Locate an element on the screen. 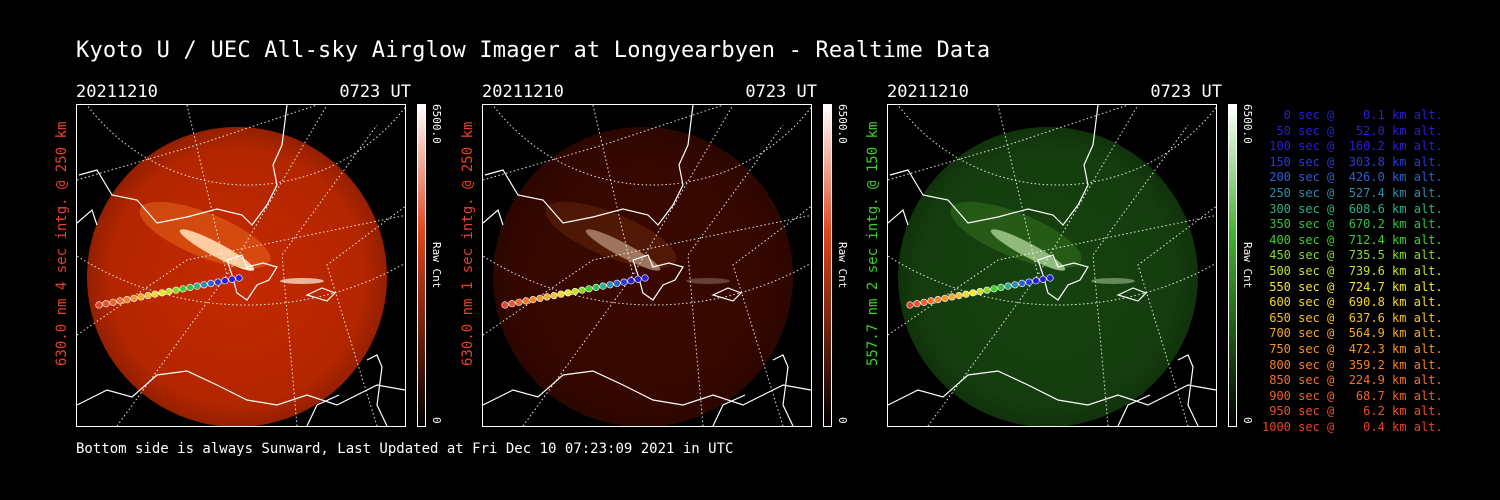  legend-row: 100 sec @ 160.2 km alt. is located at coordinates (1352, 146).